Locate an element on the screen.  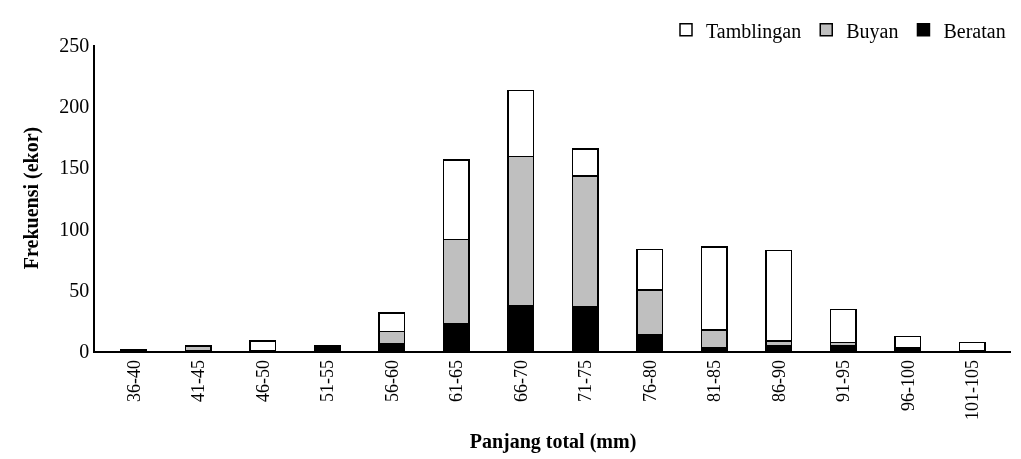
x-tick-label: 76-80 is located at coordinates (649, 380).